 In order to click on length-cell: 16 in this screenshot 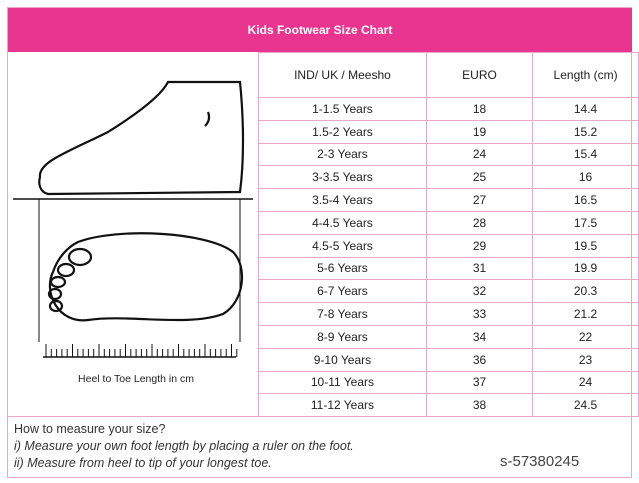, I will do `click(585, 177)`.